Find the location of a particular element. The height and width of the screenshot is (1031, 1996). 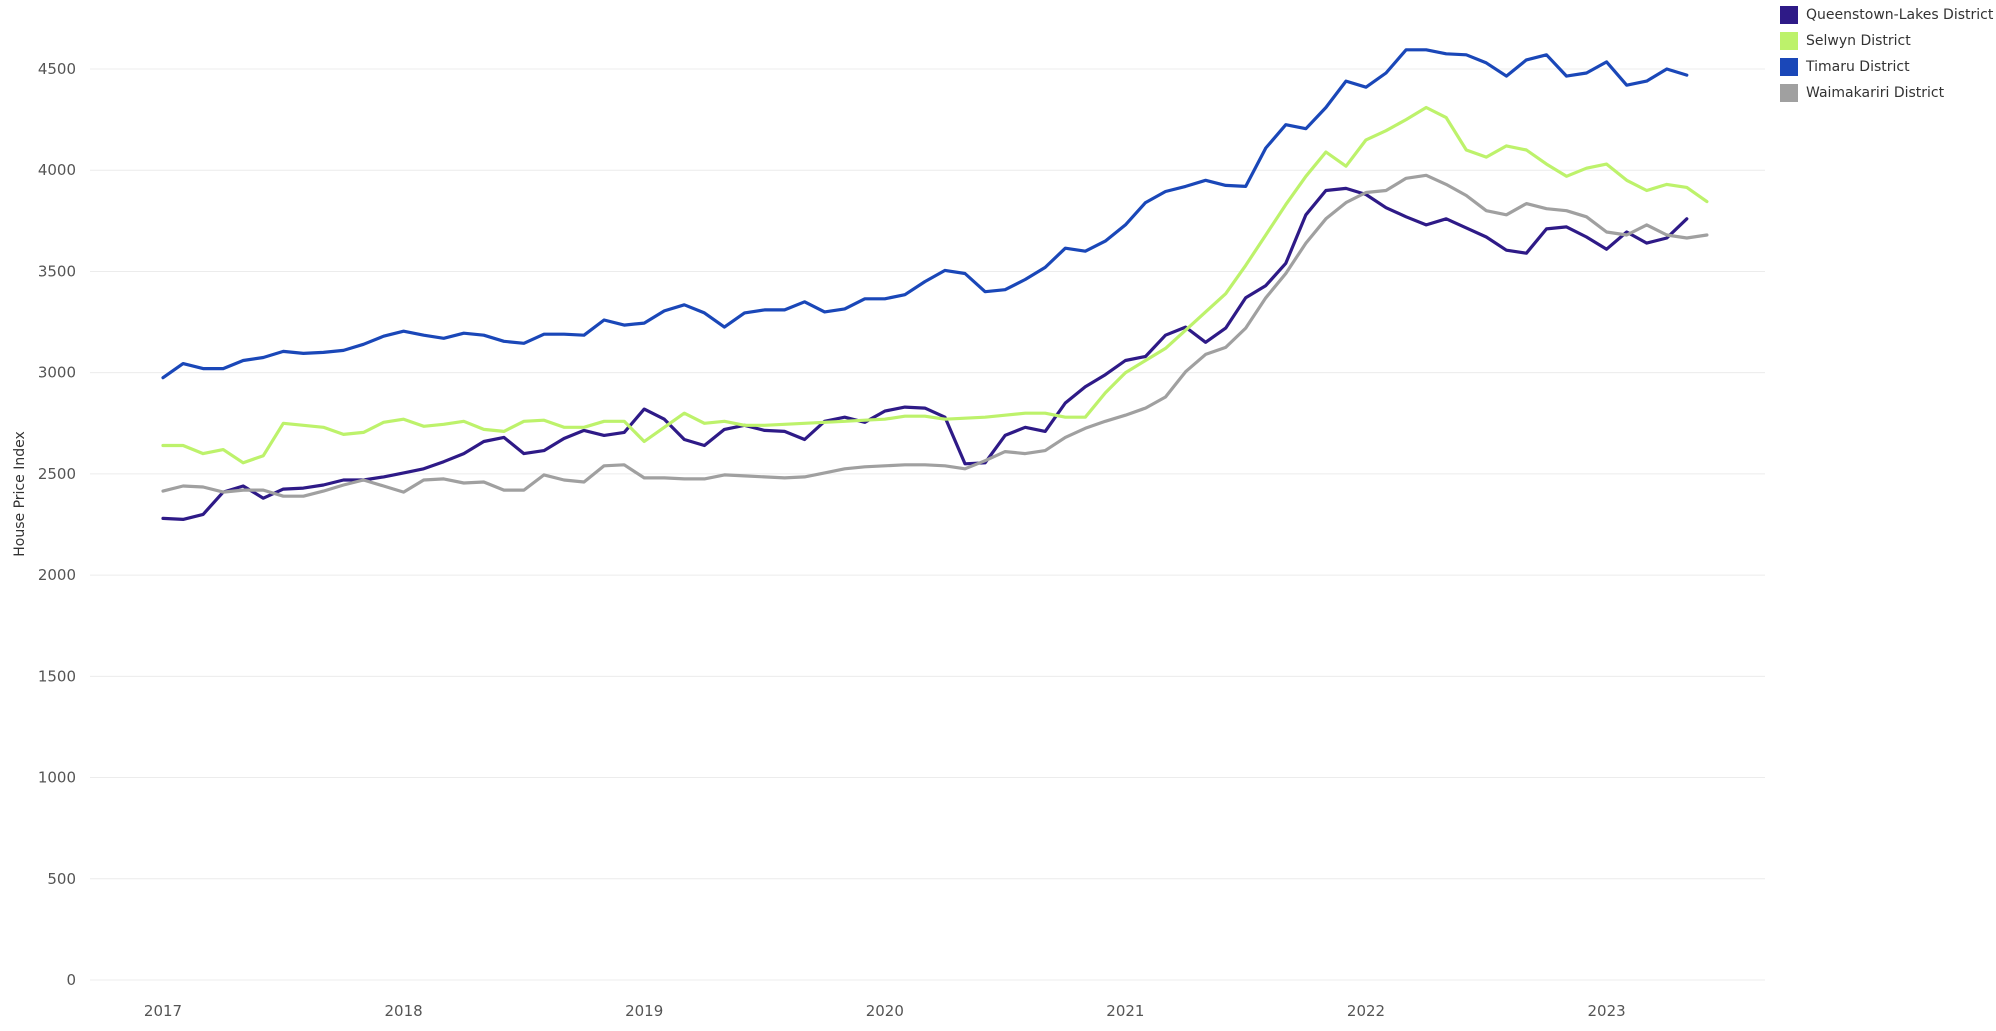

legend-label: Timaru District is located at coordinates (1858, 67).